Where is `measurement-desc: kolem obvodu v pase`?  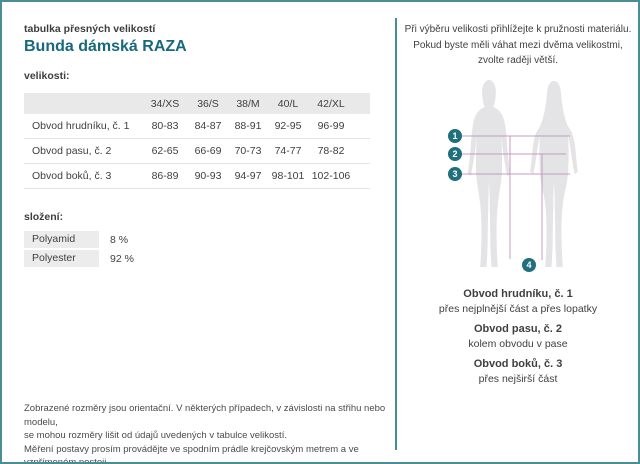 measurement-desc: kolem obvodu v pase is located at coordinates (518, 344).